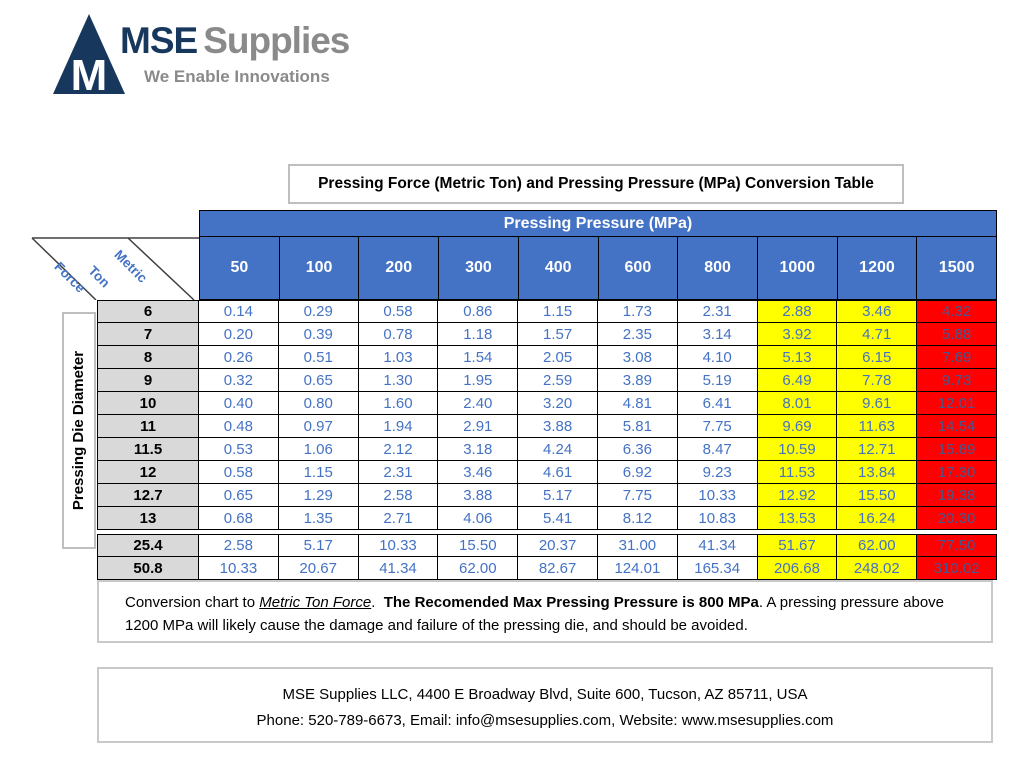 The image size is (1029, 767). What do you see at coordinates (797, 472) in the screenshot?
I see `value-cell: 11.53` at bounding box center [797, 472].